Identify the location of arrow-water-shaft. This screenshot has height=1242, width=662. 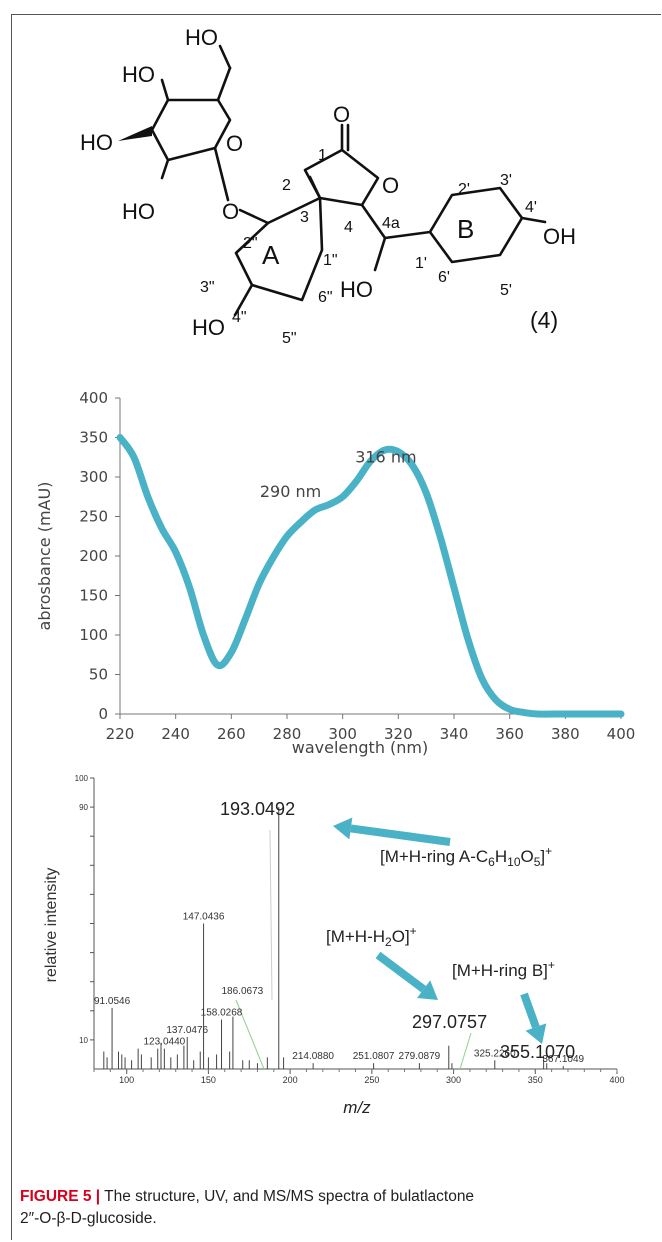
(401, 972).